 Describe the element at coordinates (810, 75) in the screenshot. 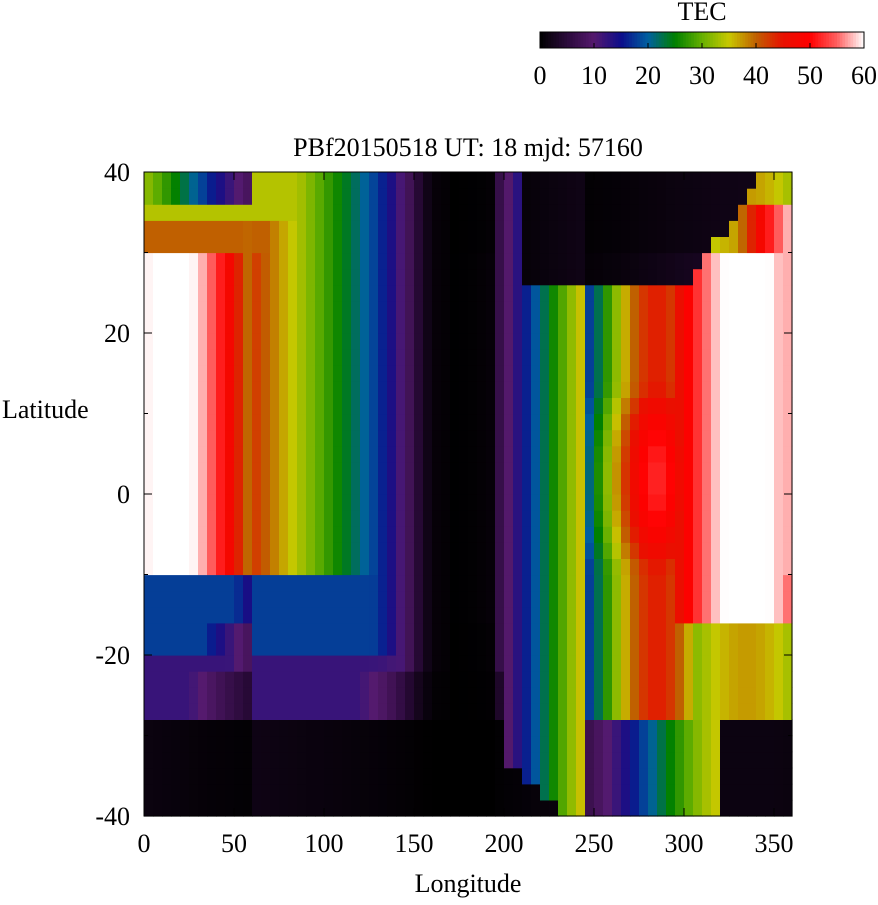

I see `colorbar-tick-label: 50` at that location.